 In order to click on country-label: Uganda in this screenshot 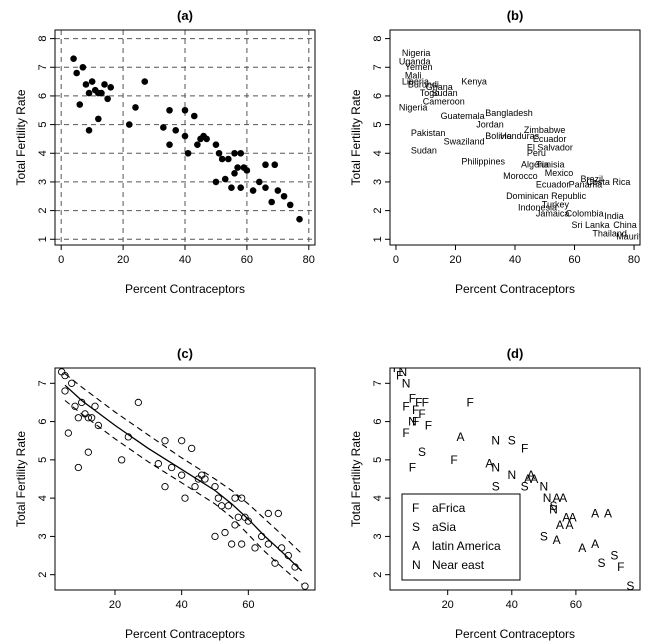, I will do `click(415, 61)`.